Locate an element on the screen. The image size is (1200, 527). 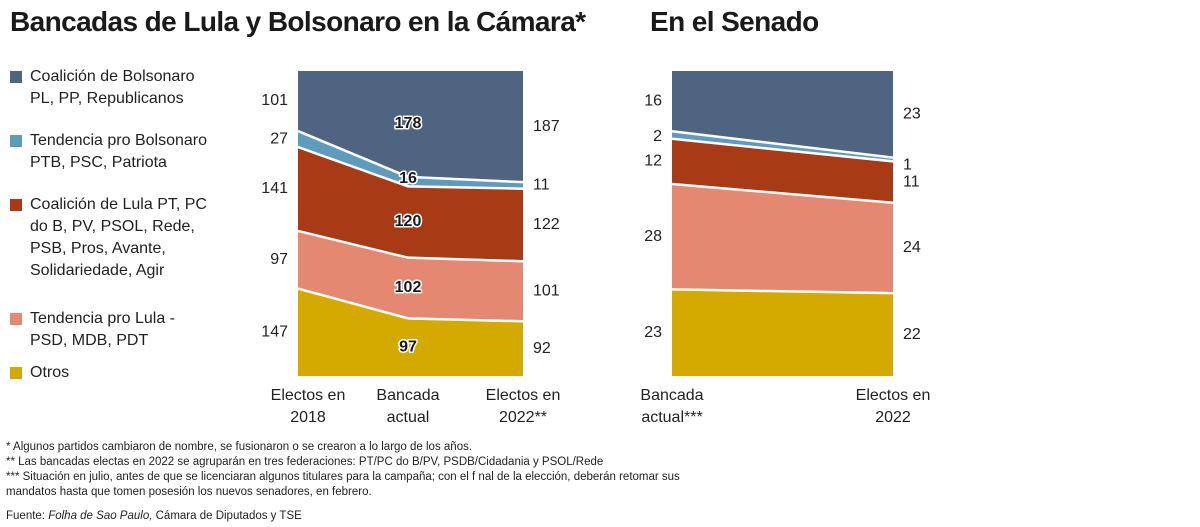
data-label: 102 is located at coordinates (408, 287).